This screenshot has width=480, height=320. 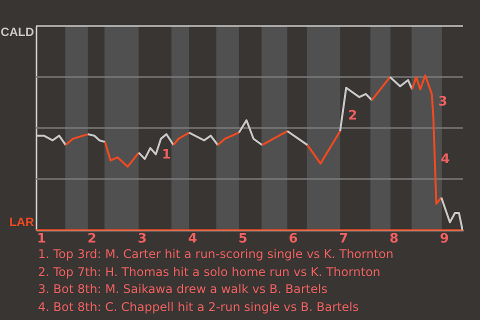 I want to click on x-tick-label: 2, so click(x=91, y=239).